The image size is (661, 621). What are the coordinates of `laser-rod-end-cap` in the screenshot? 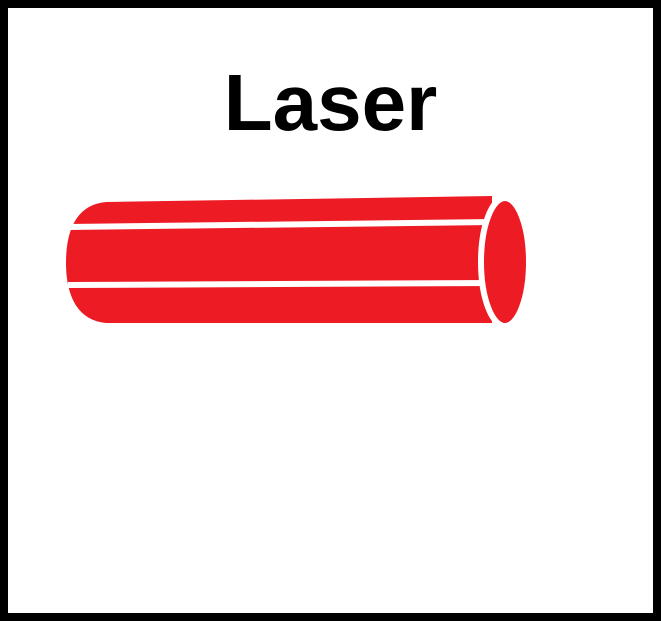 It's located at (505, 262).